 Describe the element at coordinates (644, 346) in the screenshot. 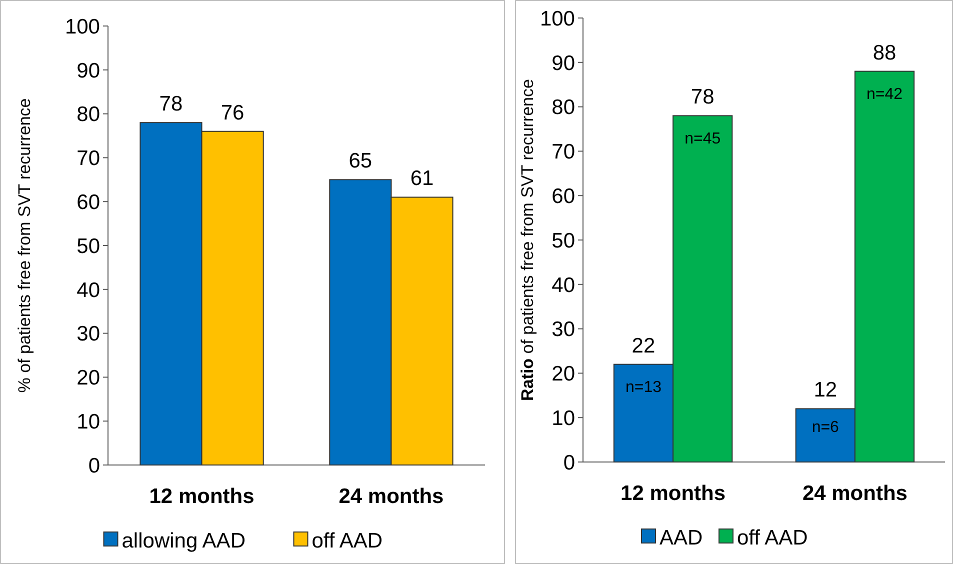

I see `data-label: 22` at that location.